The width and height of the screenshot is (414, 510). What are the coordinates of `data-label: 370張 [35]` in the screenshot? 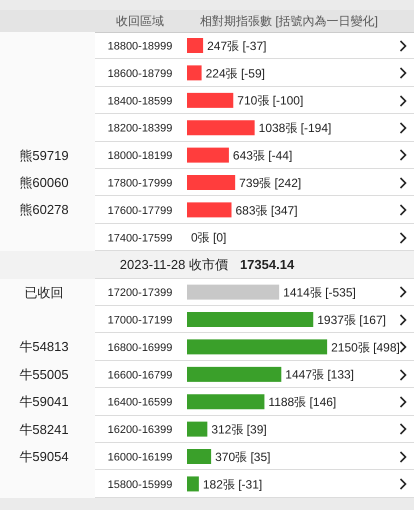 It's located at (242, 457).